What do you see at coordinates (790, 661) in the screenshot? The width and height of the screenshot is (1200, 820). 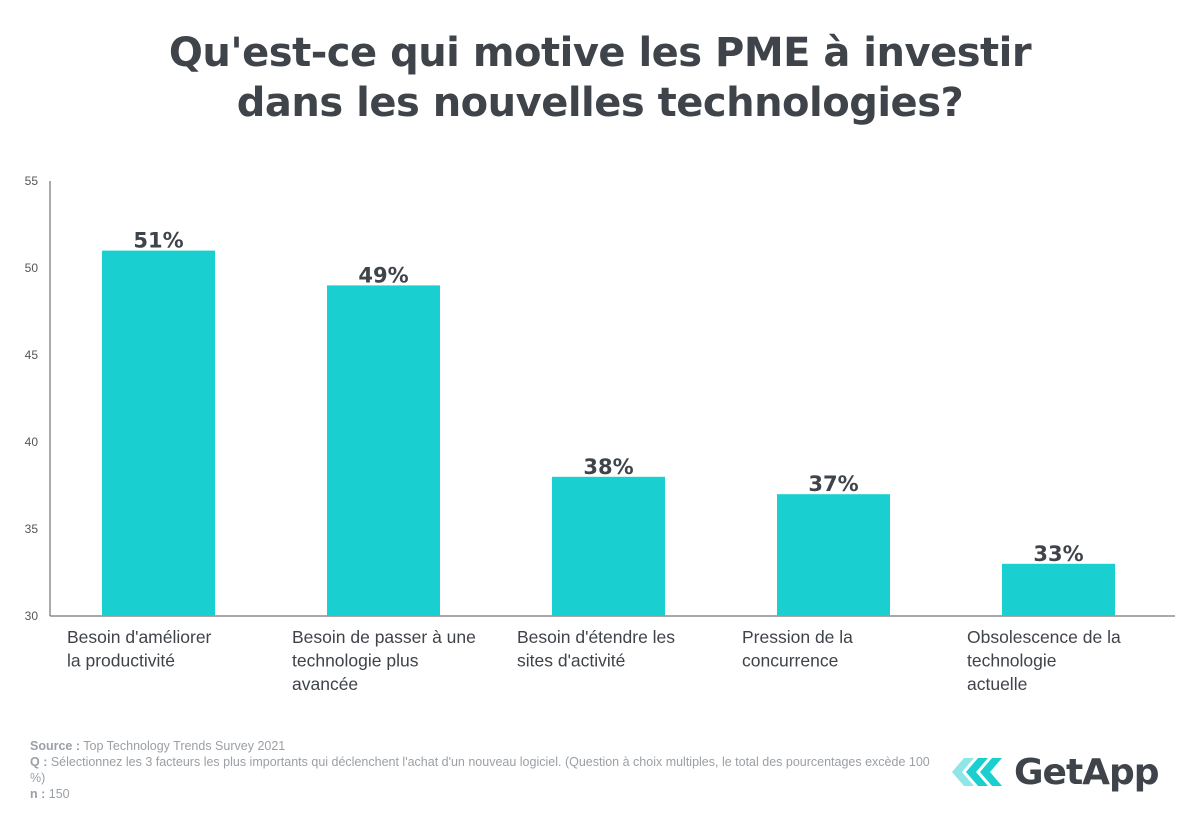 I see `x-category-label-line: concurrence` at bounding box center [790, 661].